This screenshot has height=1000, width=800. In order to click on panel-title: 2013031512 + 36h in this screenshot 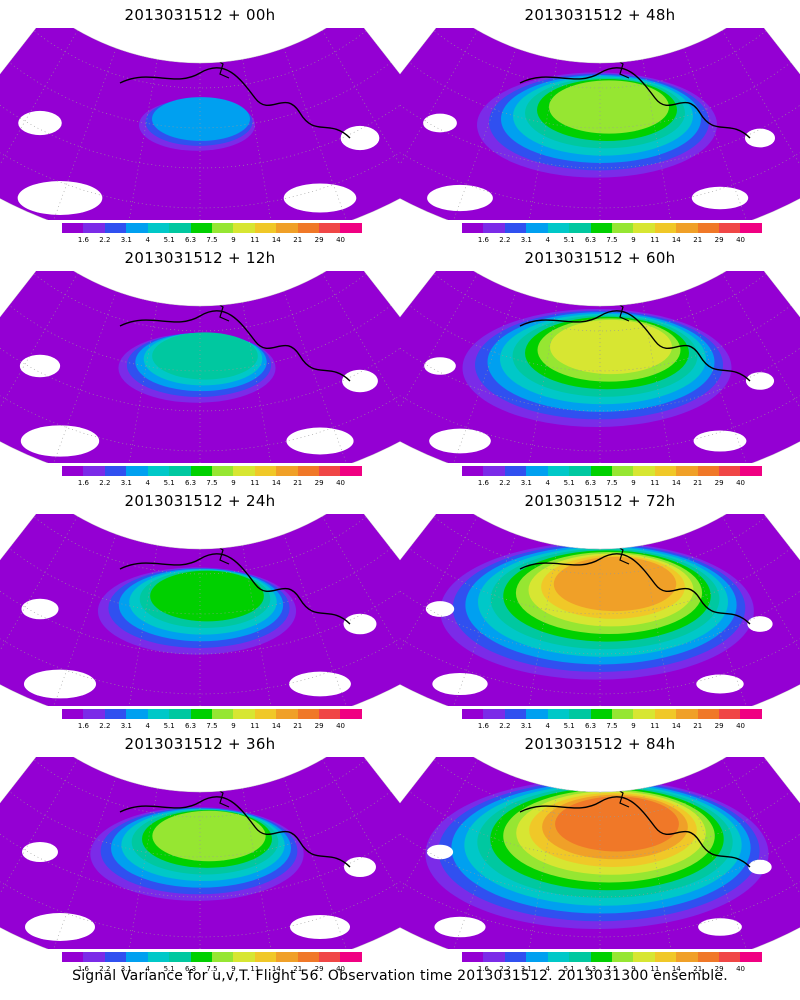, I will do `click(200, 744)`.